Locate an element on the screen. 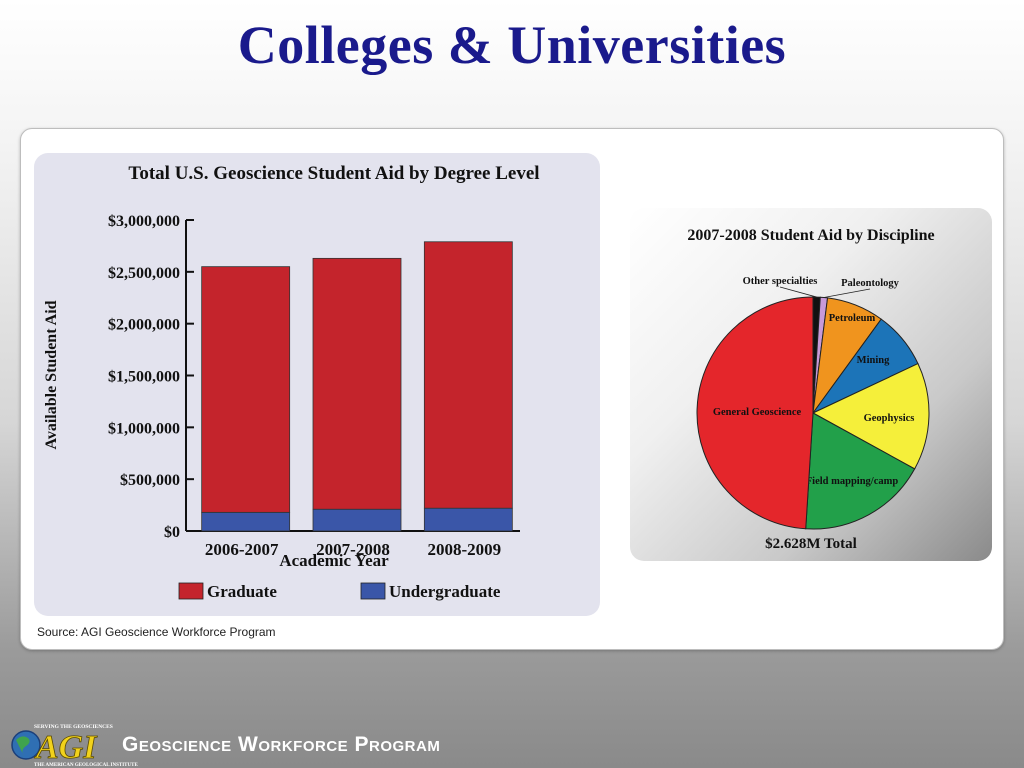 The width and height of the screenshot is (1024, 768). pie-slice-field-mapping-camp is located at coordinates (860, 471).